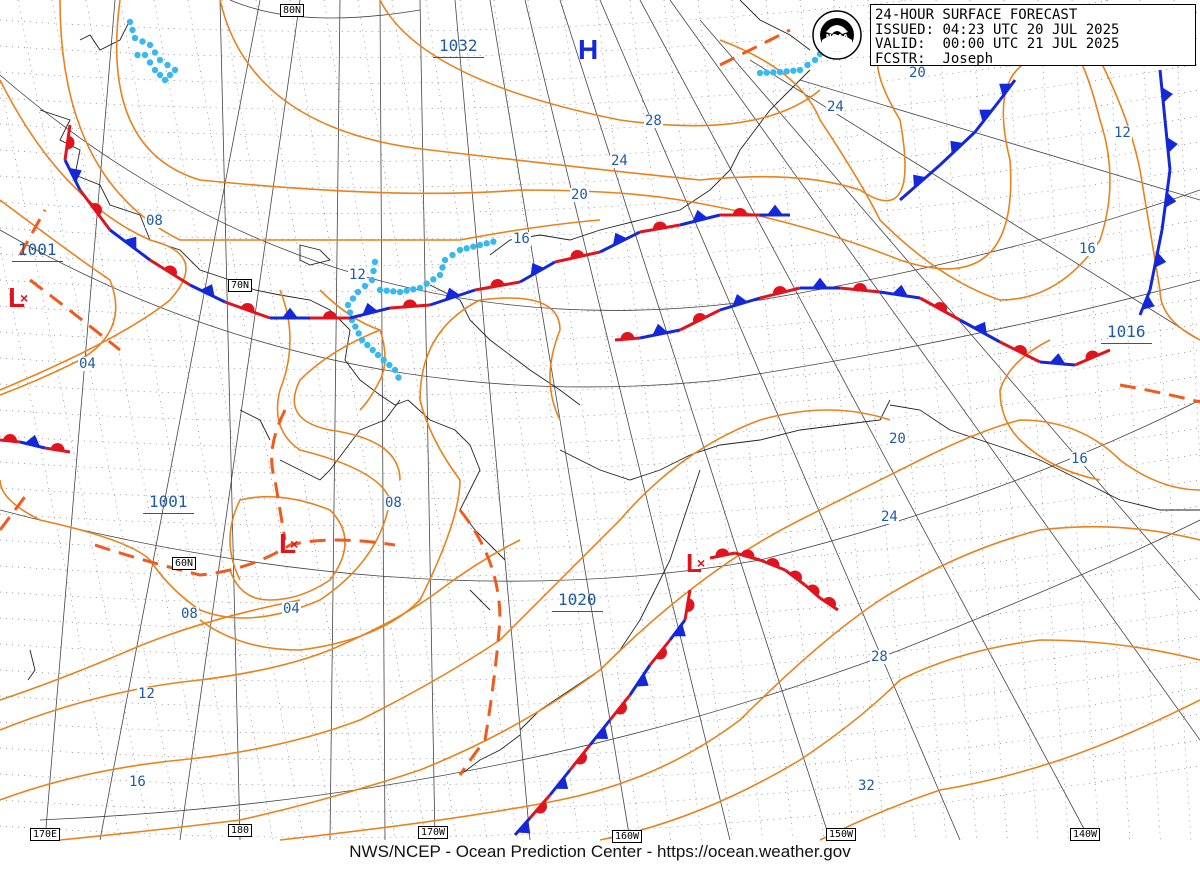  Describe the element at coordinates (917, 73) in the screenshot. I see `isobar-label: 20` at that location.